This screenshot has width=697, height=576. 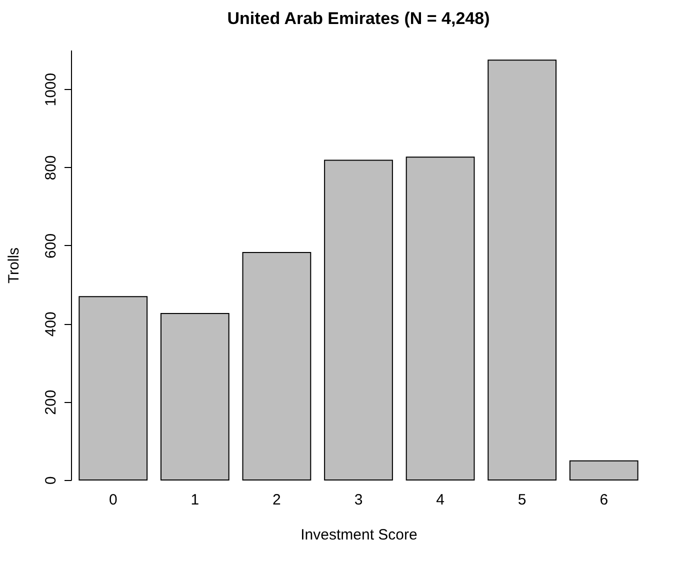 What do you see at coordinates (276, 500) in the screenshot?
I see `x-tick-label: 2` at bounding box center [276, 500].